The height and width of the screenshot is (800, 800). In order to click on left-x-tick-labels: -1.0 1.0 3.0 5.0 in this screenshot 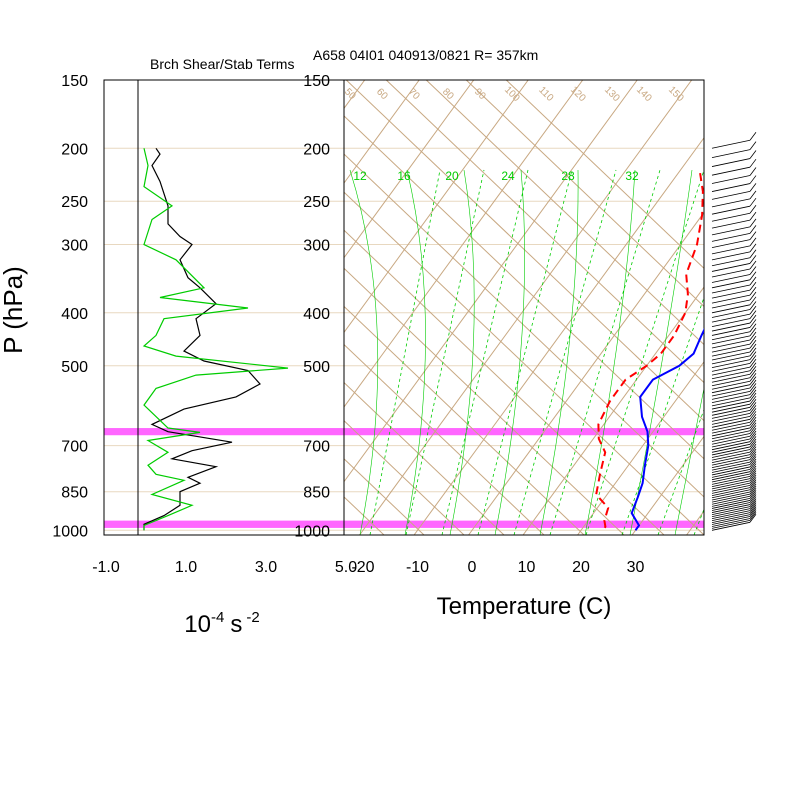, I will do `click(224, 567)`.